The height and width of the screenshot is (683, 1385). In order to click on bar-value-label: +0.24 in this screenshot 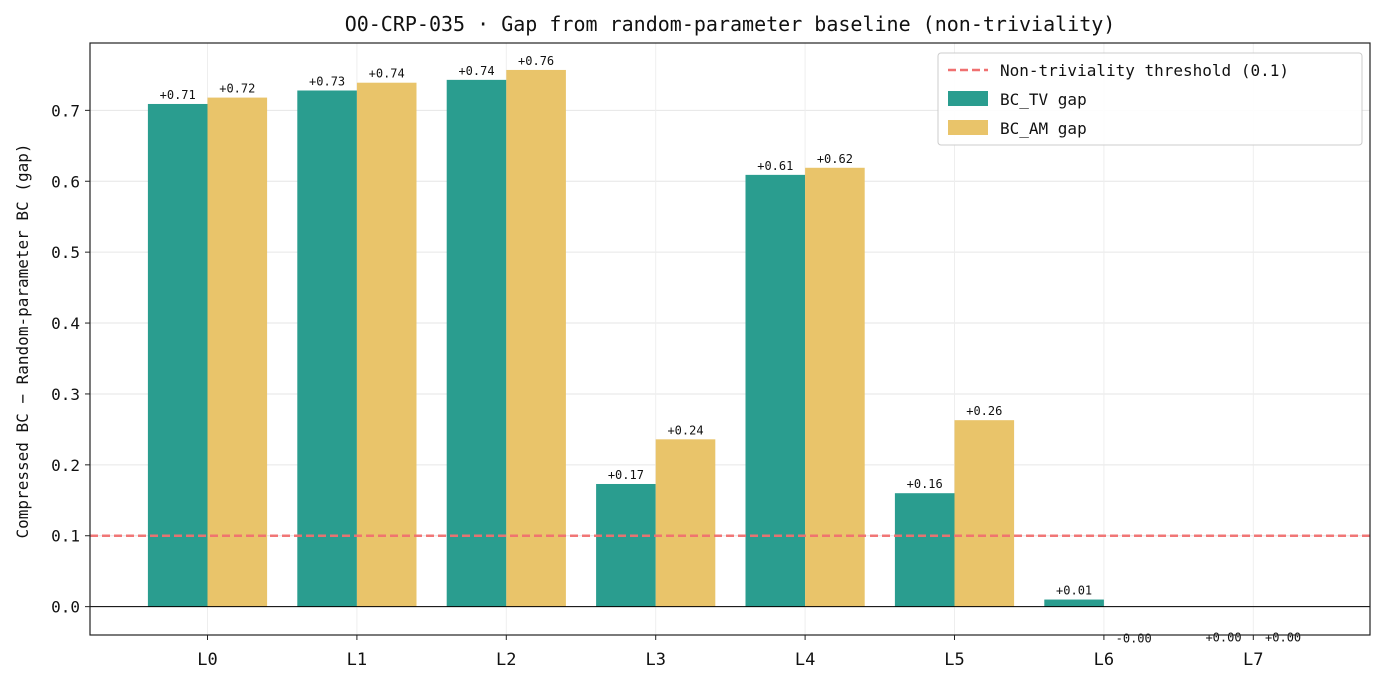, I will do `click(685, 430)`.